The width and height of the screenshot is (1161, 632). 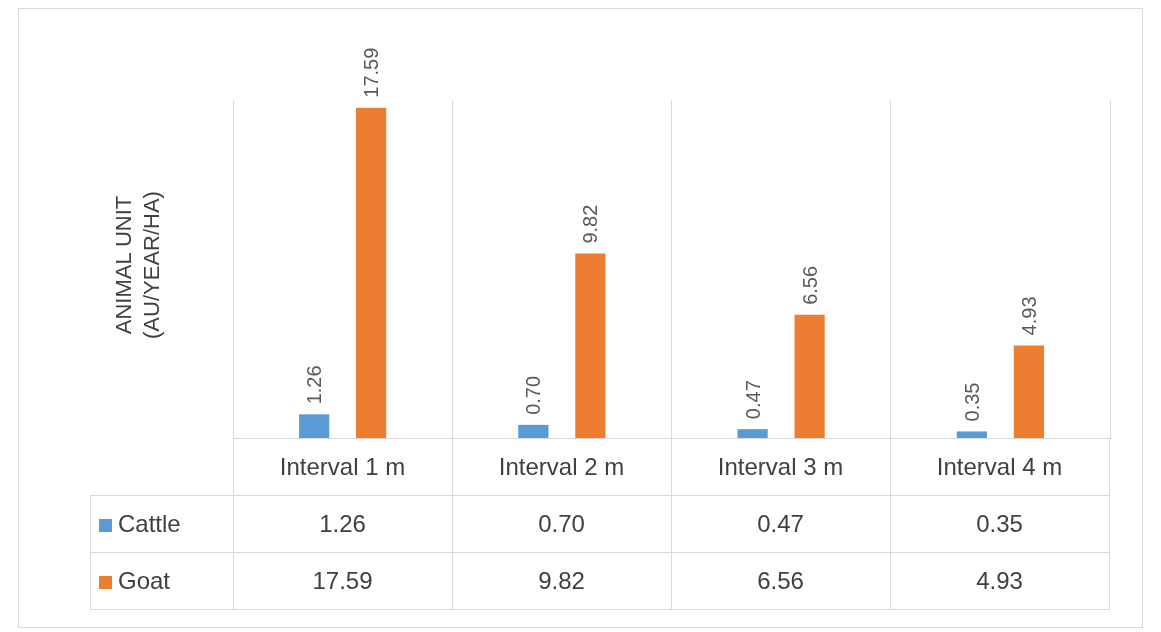 What do you see at coordinates (342, 467) in the screenshot?
I see `x-tick-label: Interval 1 m` at bounding box center [342, 467].